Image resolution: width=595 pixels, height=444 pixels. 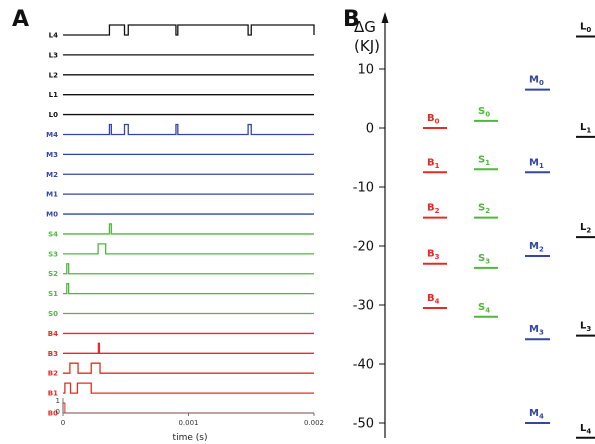 I want to click on trace-l4, so click(x=189, y=30).